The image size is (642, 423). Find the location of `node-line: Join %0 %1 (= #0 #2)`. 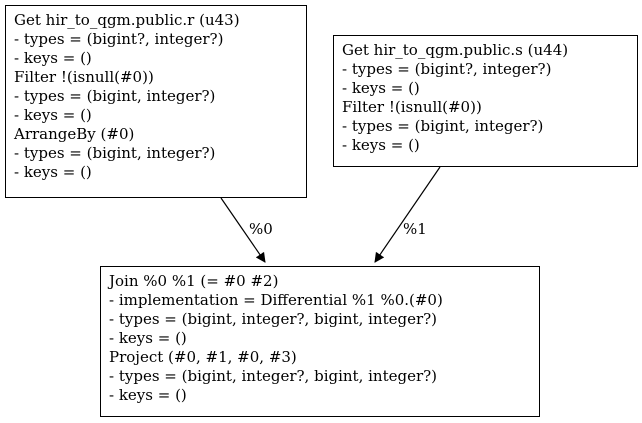

node-line: Join %0 %1 (= #0 #2) is located at coordinates (194, 281).